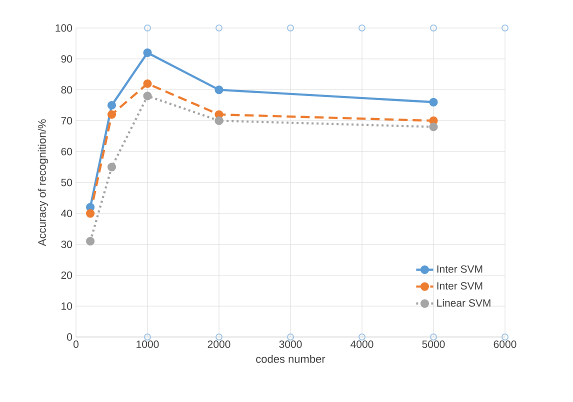 The width and height of the screenshot is (573, 402). Describe the element at coordinates (64, 28) in the screenshot. I see `y-tick-label: 100` at that location.